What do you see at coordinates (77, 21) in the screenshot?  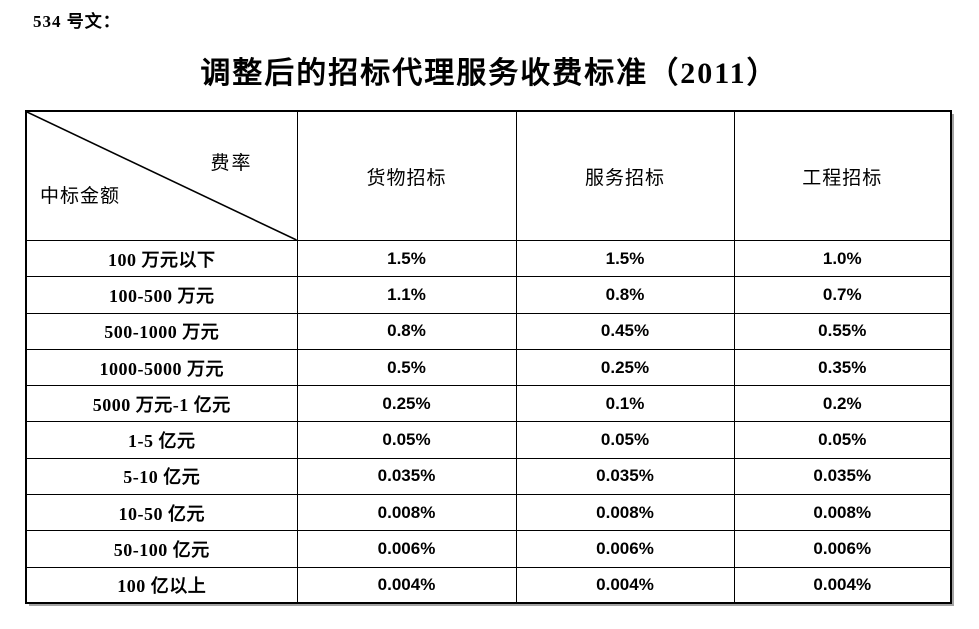 I see `doc-number-label: 534 号文：` at bounding box center [77, 21].